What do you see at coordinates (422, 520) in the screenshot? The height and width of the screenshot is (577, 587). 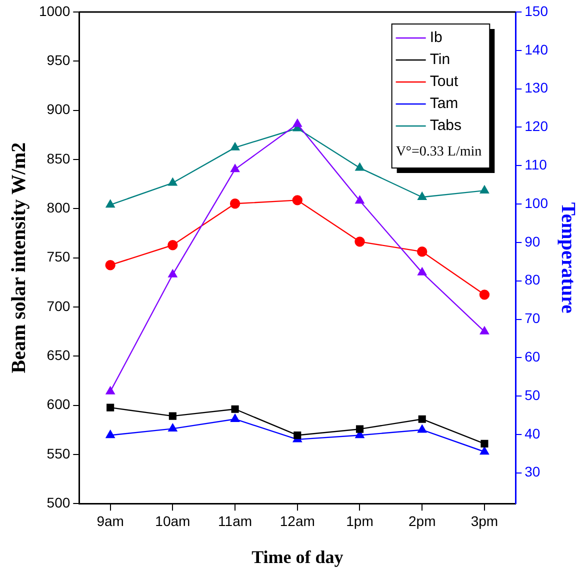 I see `x-tick-label: 2pm` at bounding box center [422, 520].